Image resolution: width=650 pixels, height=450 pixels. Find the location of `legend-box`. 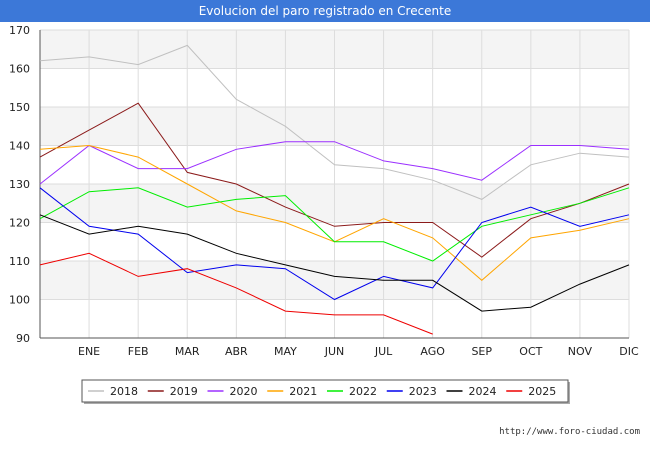

legend-box is located at coordinates (325, 391).